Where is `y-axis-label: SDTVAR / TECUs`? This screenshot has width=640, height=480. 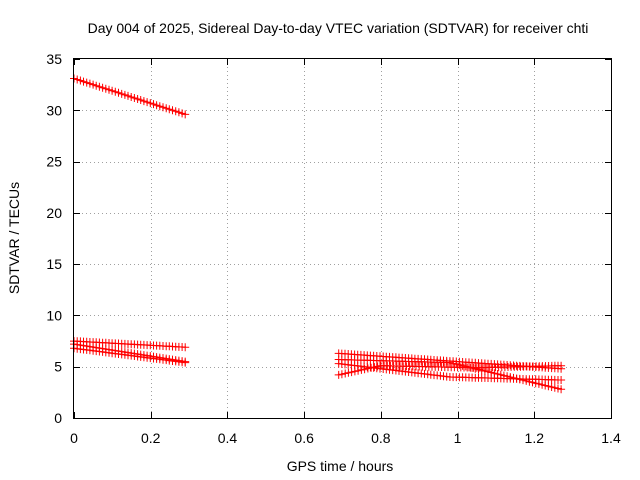 y-axis-label: SDTVAR / TECUs is located at coordinates (14, 238).